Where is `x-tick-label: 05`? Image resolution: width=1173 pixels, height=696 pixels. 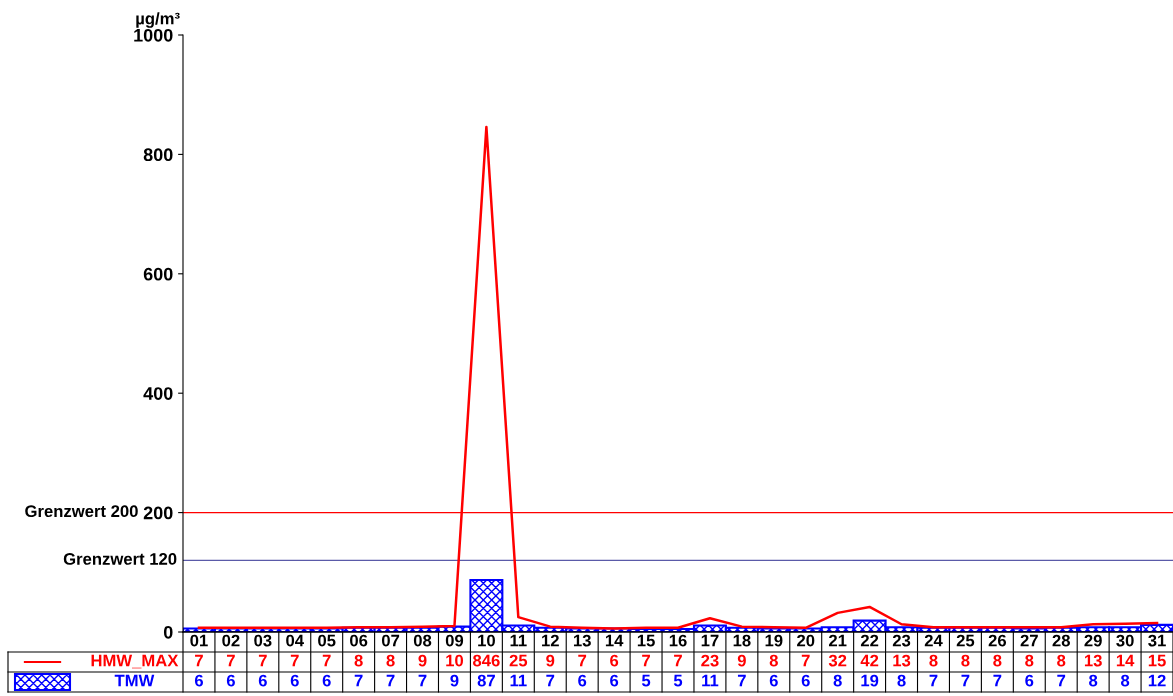
x-tick-label: 05 is located at coordinates (327, 640).